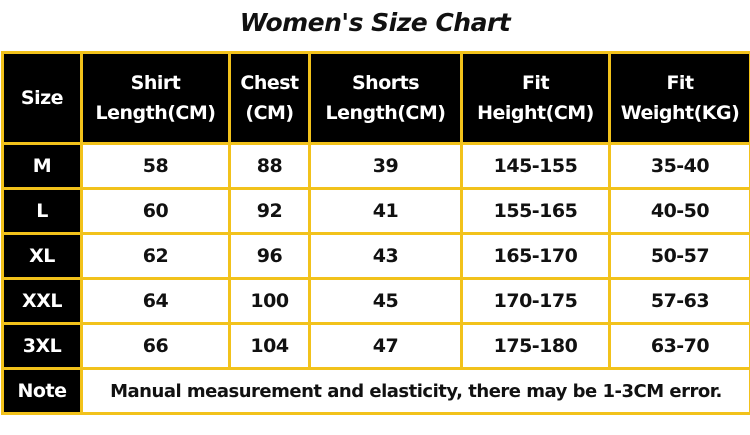  I want to click on header-cell: Shirt Length(CM), so click(155, 98).